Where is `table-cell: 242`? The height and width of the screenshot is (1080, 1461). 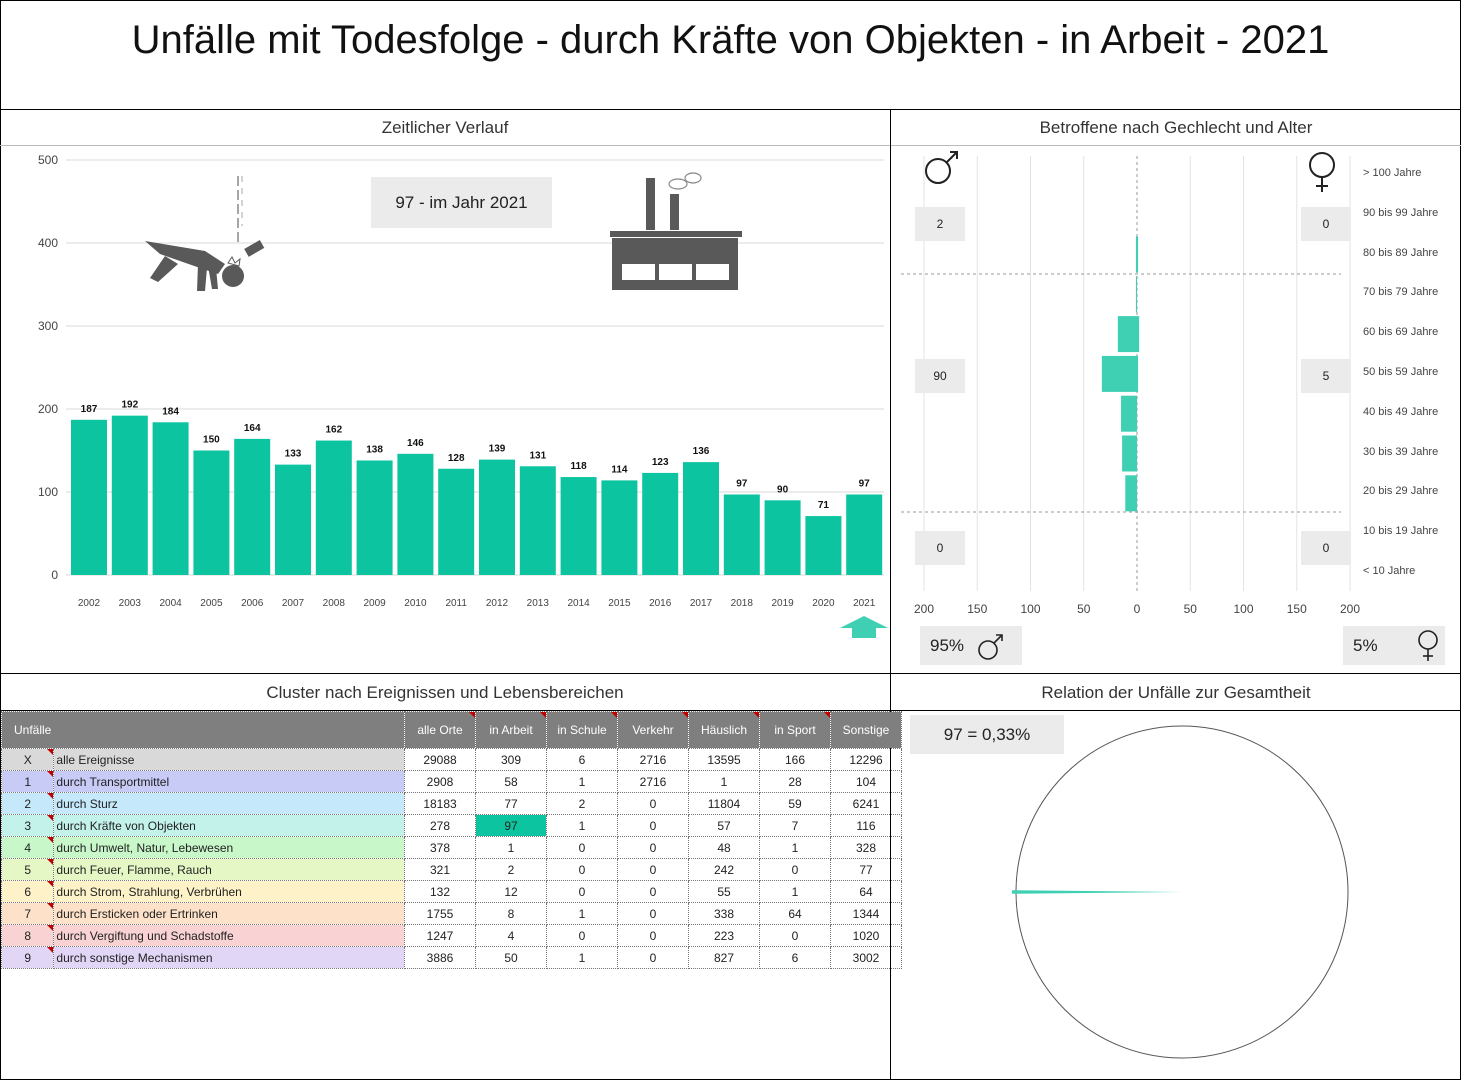 table-cell: 242 is located at coordinates (724, 869).